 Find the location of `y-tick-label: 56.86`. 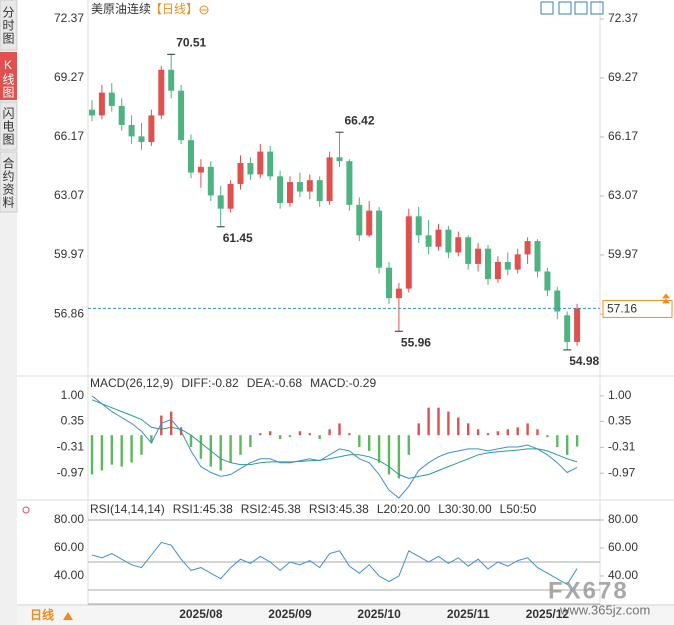

y-tick-label: 56.86 is located at coordinates (69, 313).